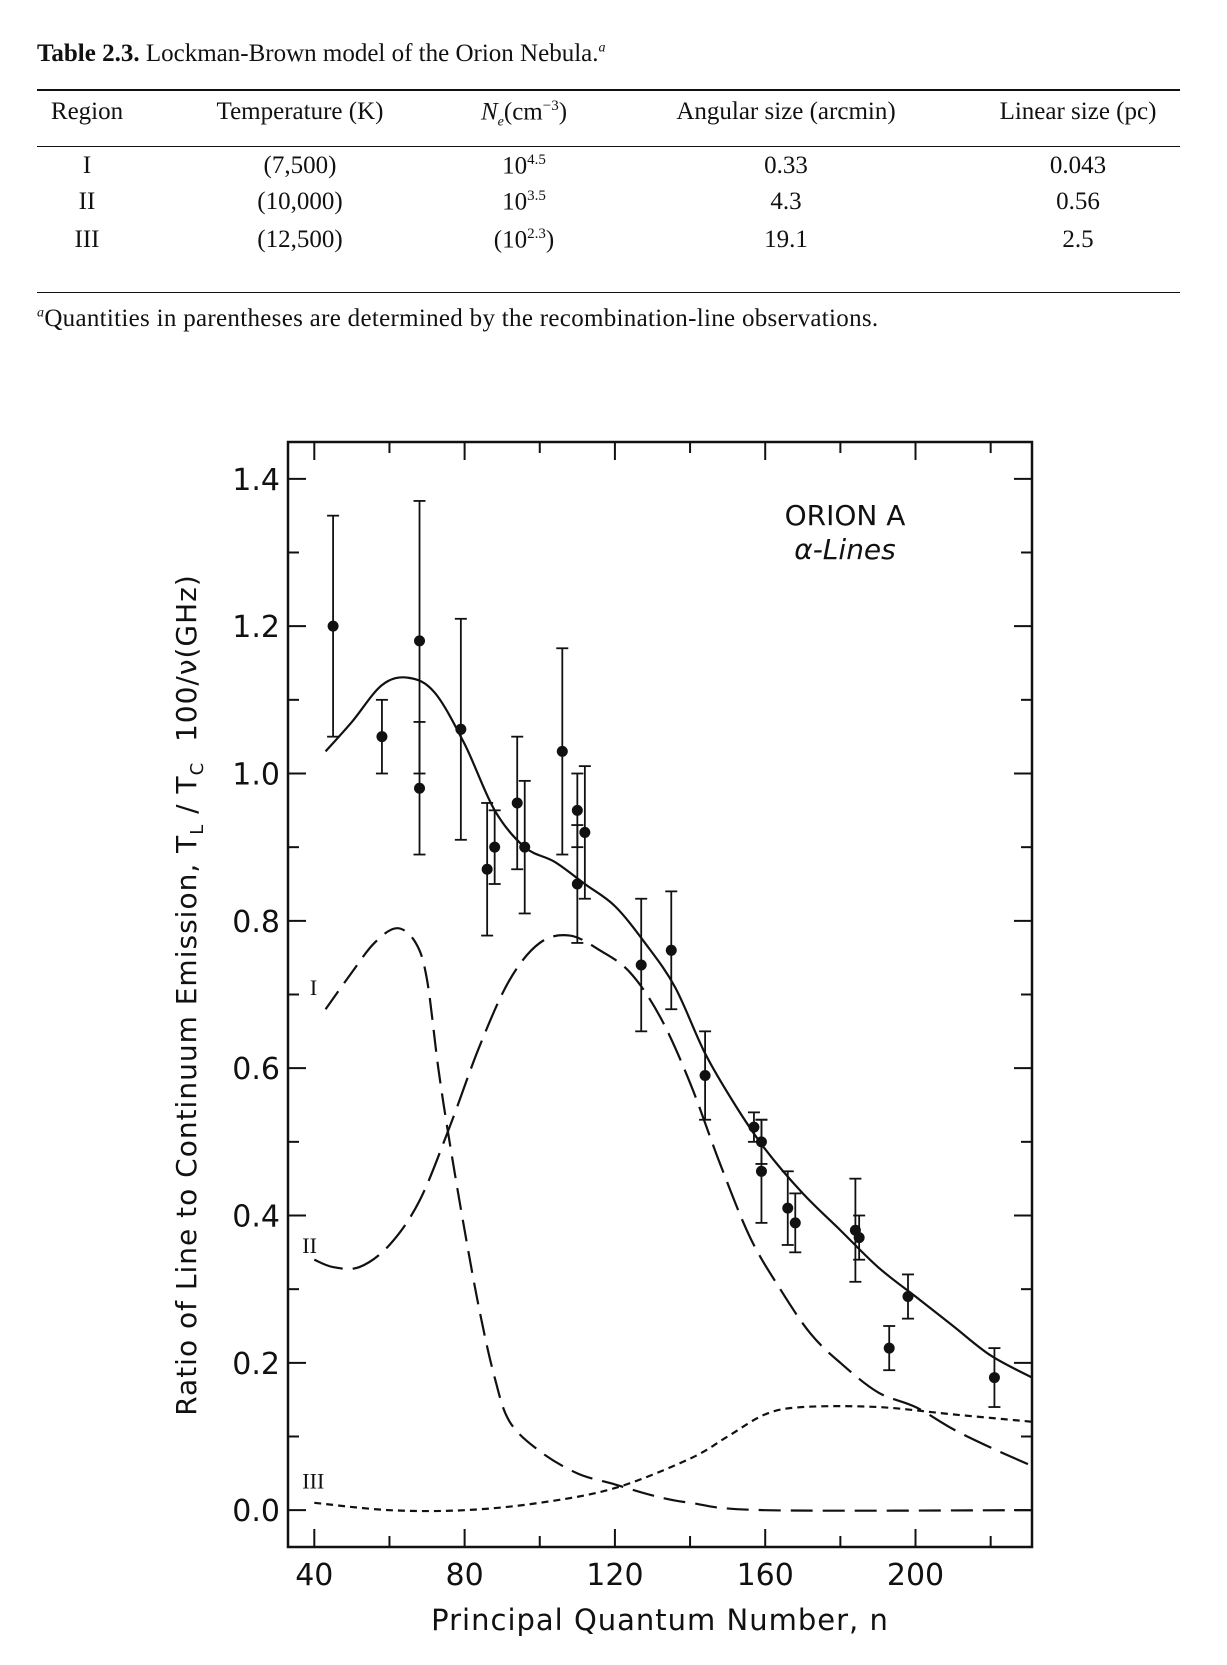 The height and width of the screenshot is (1665, 1227). Describe the element at coordinates (536, 160) in the screenshot. I see `cell-ne-ne_exp: 4.5` at that location.